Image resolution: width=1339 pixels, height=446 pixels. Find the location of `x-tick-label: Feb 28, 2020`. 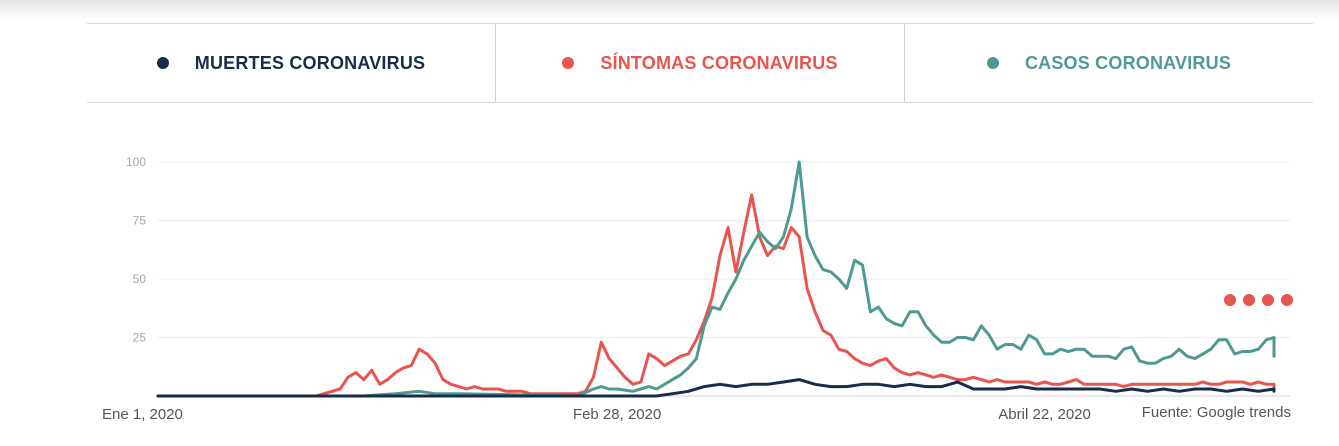

x-tick-label: Feb 28, 2020 is located at coordinates (617, 414).